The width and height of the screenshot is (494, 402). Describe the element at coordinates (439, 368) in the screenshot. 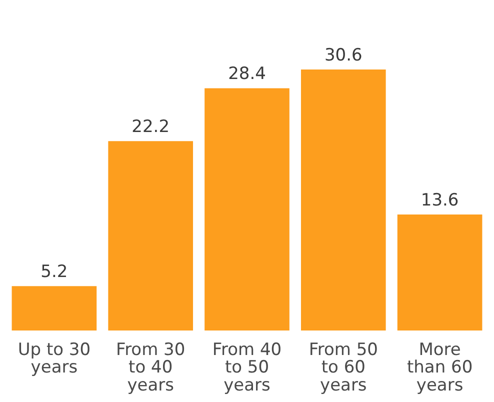

I see `x-tick-label: More than 60 years` at that location.